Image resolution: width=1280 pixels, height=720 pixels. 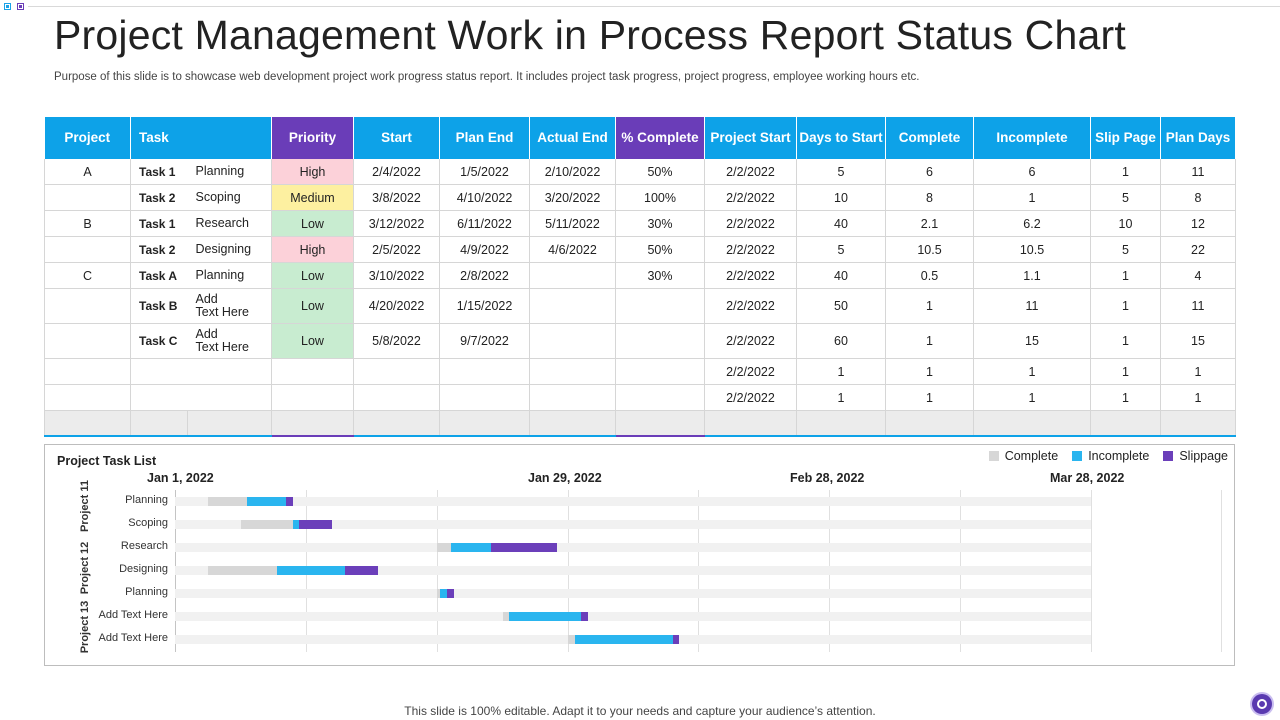 What do you see at coordinates (87, 172) in the screenshot?
I see `cell-project: A` at bounding box center [87, 172].